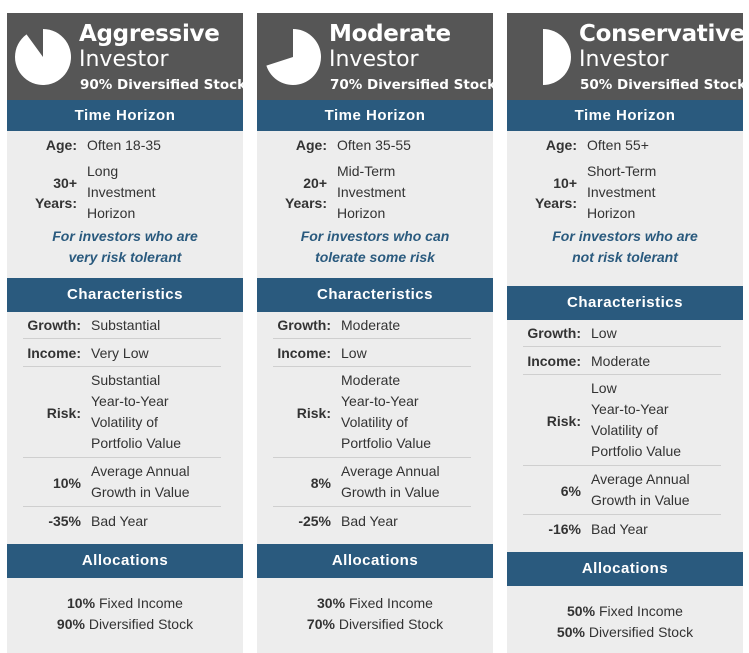  Describe the element at coordinates (124, 145) in the screenshot. I see `age-value: Often 18-35` at that location.